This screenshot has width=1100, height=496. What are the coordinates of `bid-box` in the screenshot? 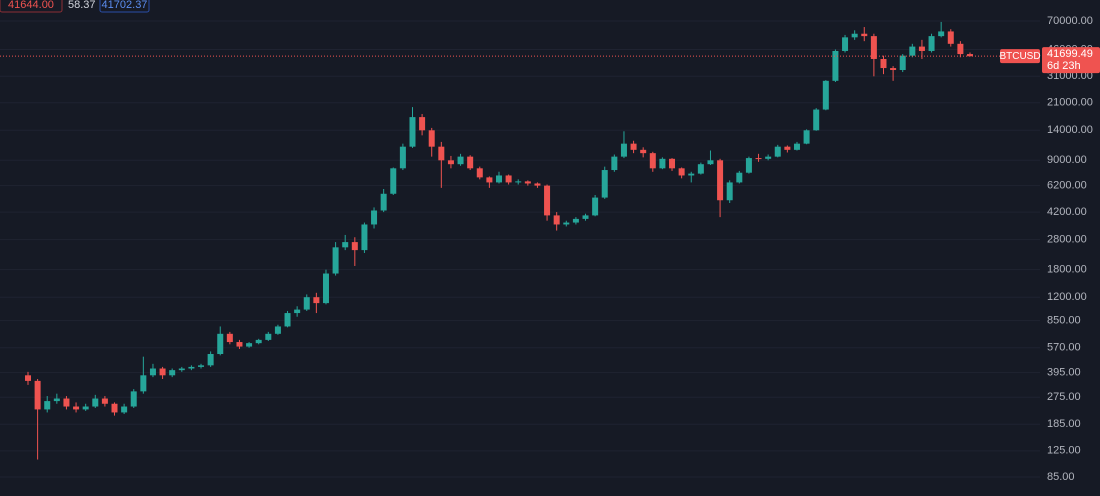 It's located at (124, 6).